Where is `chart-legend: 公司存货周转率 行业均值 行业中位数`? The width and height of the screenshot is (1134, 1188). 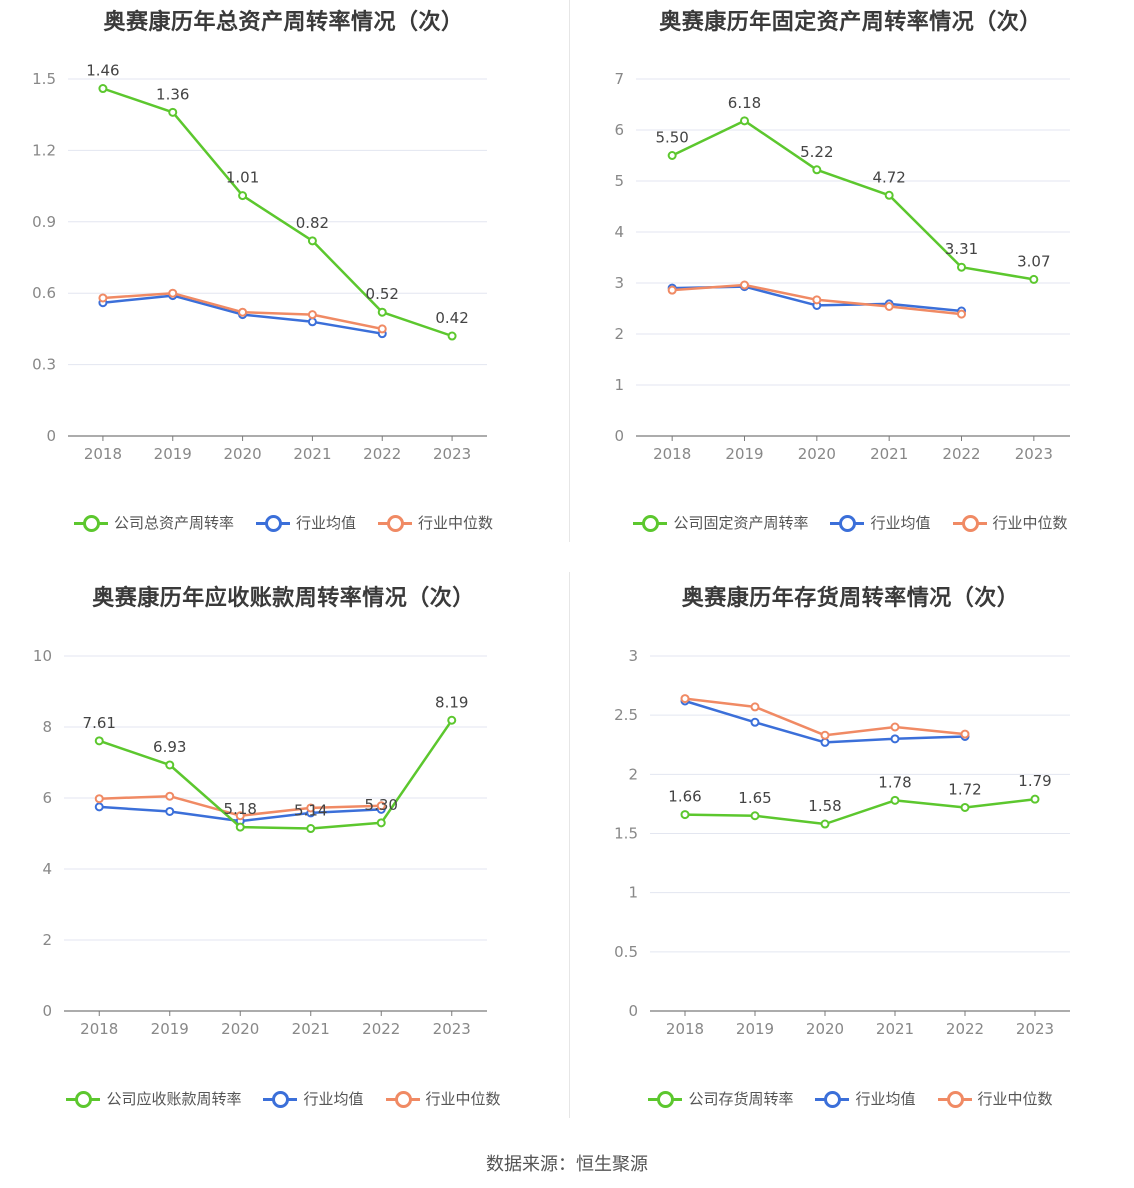
chart-legend: 公司存货周转率 行业均值 行业中位数 is located at coordinates (850, 1098).